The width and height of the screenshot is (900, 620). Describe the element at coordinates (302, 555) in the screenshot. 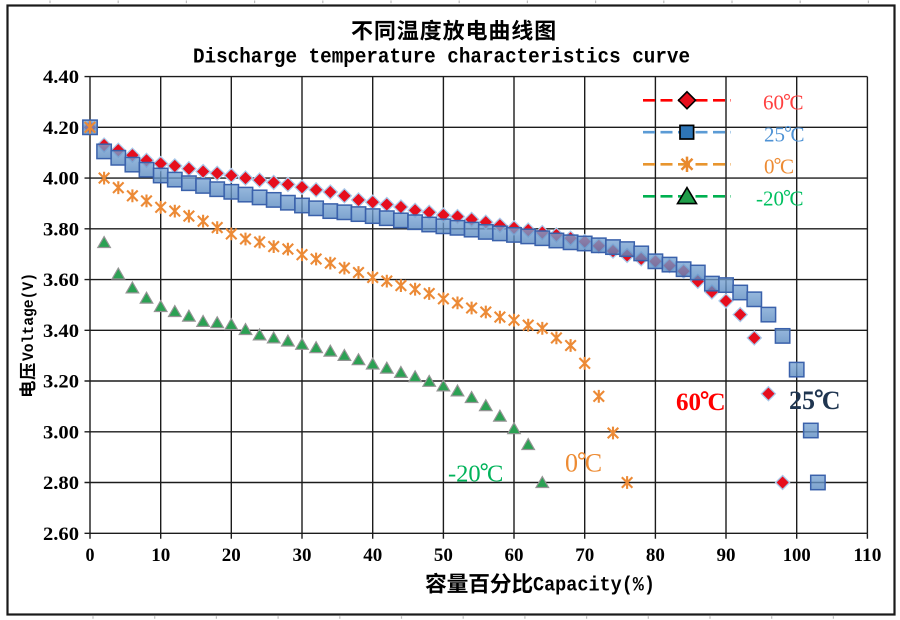

I see `svg-text: 30` at that location.